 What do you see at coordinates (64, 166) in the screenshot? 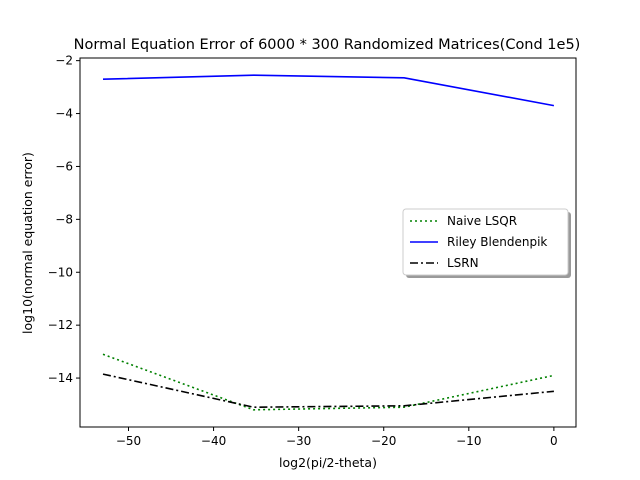
I see `y-tick-label: −6` at bounding box center [64, 166].